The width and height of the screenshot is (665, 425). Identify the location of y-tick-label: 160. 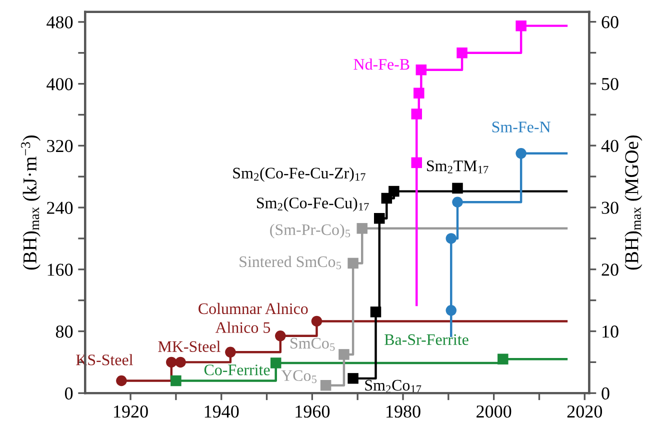
(60, 270).